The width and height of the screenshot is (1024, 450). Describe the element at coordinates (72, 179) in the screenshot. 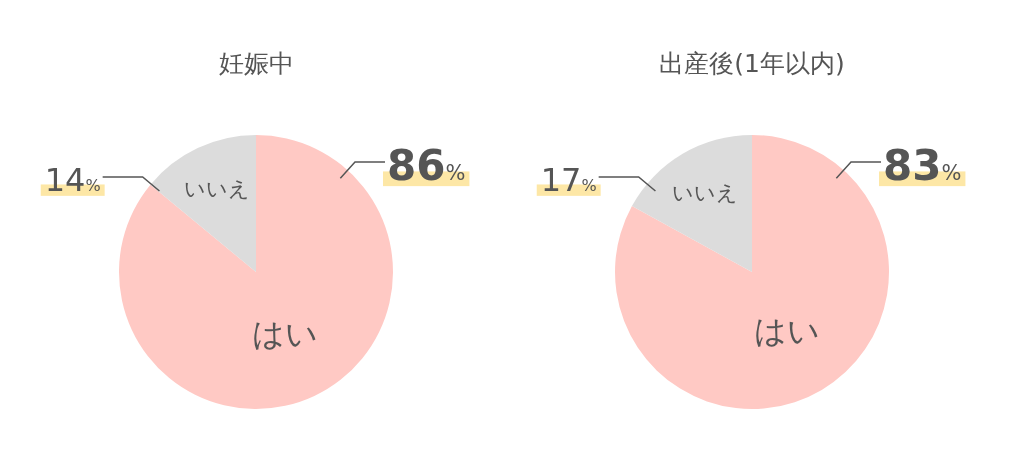

I see `data-label: 14%` at that location.